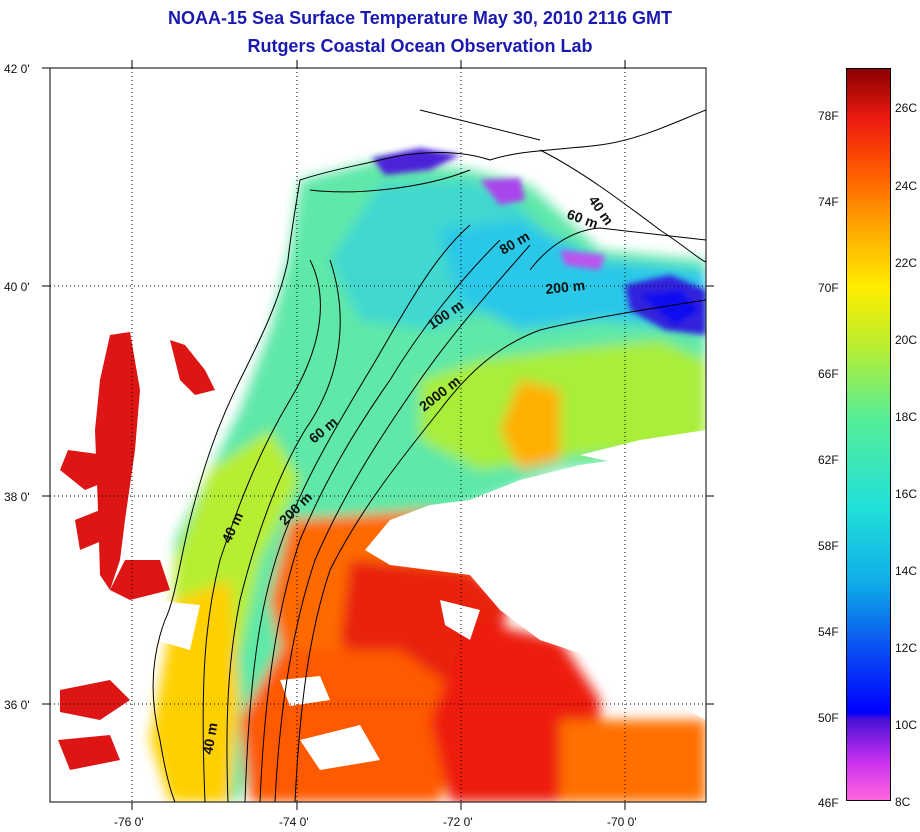 The height and width of the screenshot is (832, 920). I want to click on colorbar-c-label: 24C, so click(906, 186).